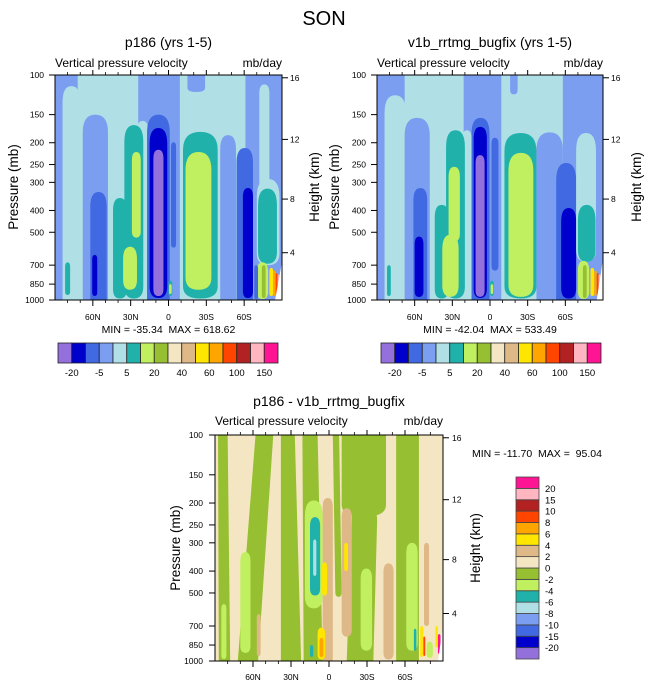 This screenshot has height=686, width=648. Describe the element at coordinates (457, 500) in the screenshot. I see `y2-tick-label: 12` at that location.